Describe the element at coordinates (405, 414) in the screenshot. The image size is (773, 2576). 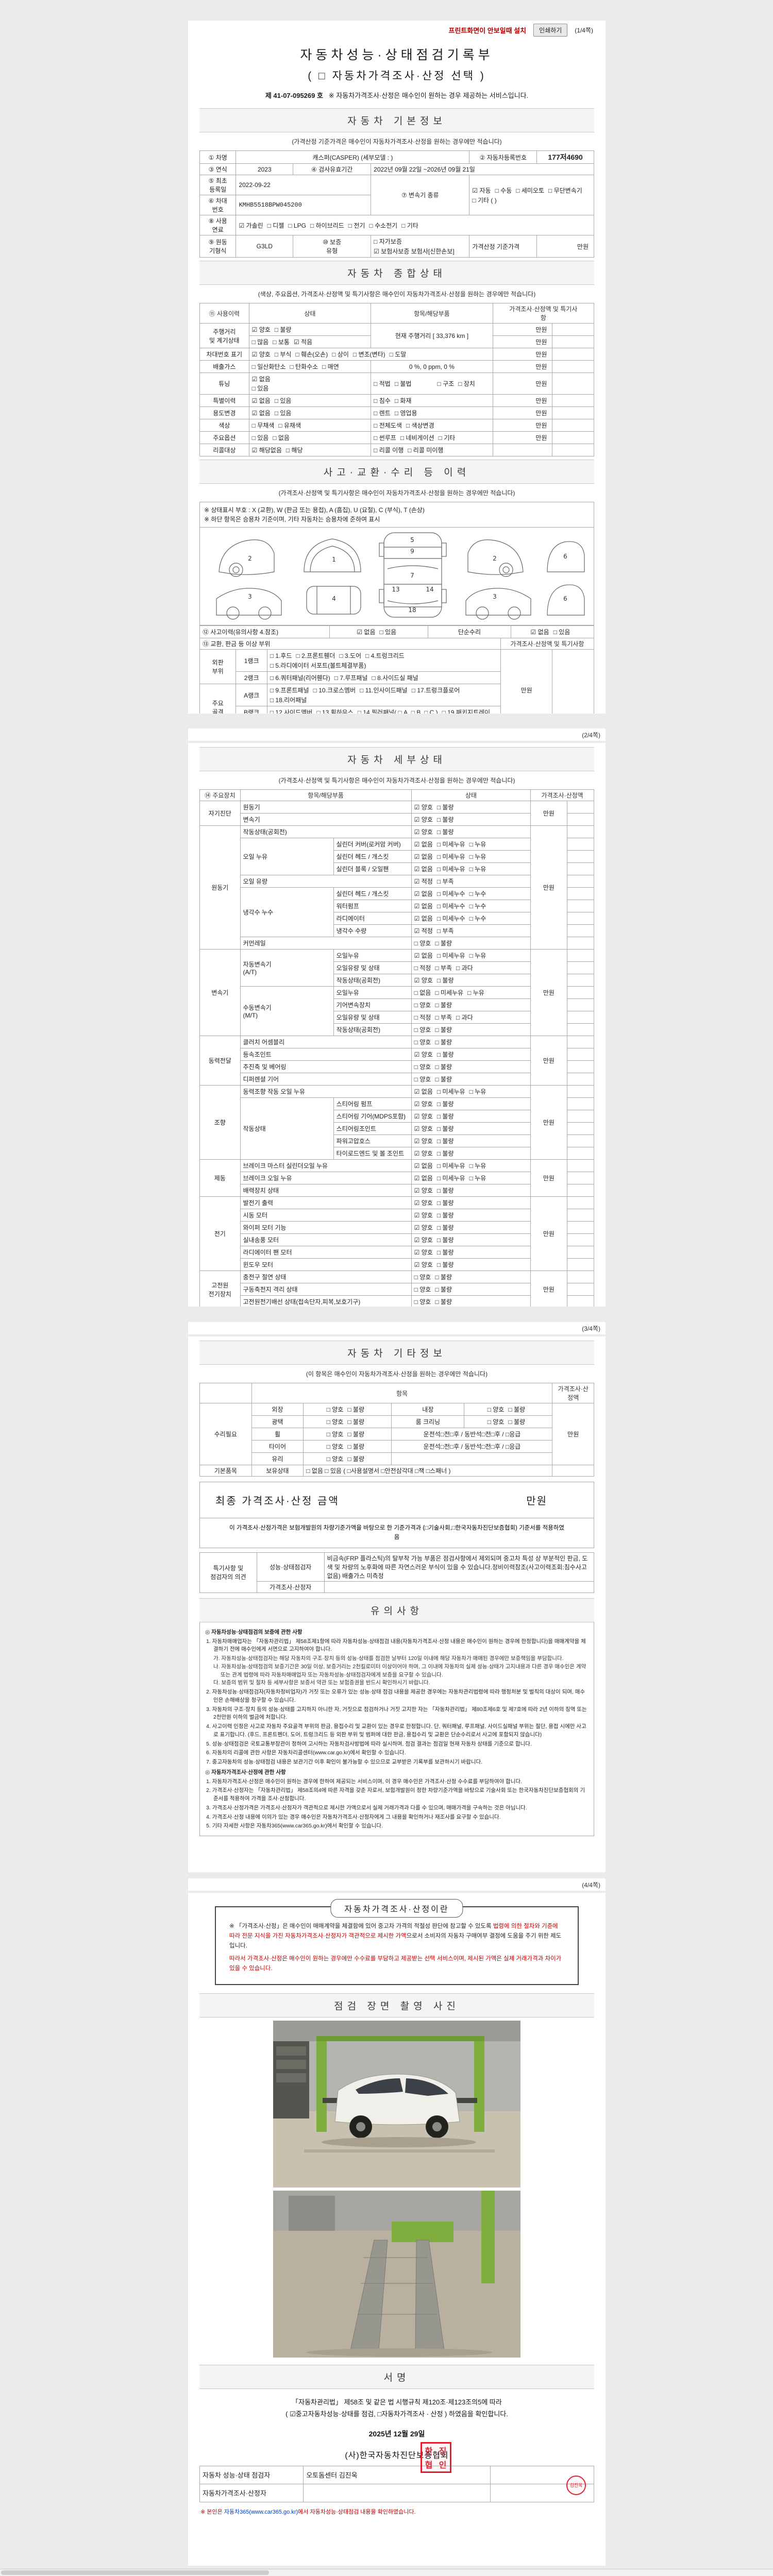
I see `checkbox-unchecked: □ 영업용` at that location.